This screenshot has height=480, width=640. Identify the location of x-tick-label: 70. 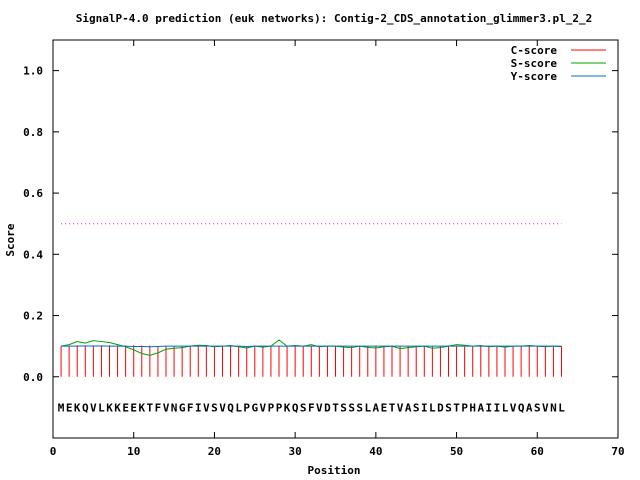
(617, 451).